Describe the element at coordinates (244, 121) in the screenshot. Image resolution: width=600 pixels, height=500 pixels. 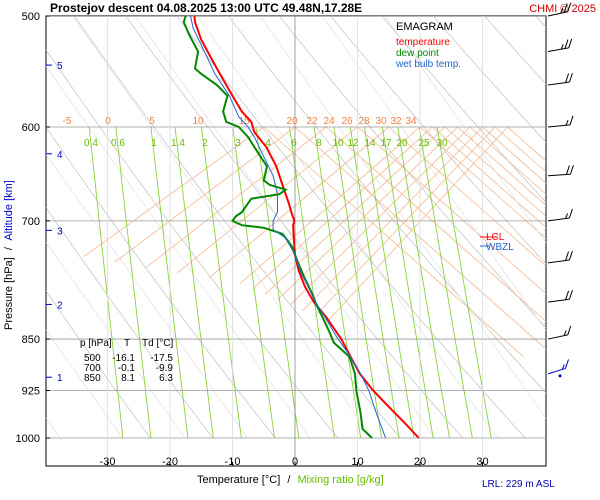
I see `isotherm-label: 15` at that location.